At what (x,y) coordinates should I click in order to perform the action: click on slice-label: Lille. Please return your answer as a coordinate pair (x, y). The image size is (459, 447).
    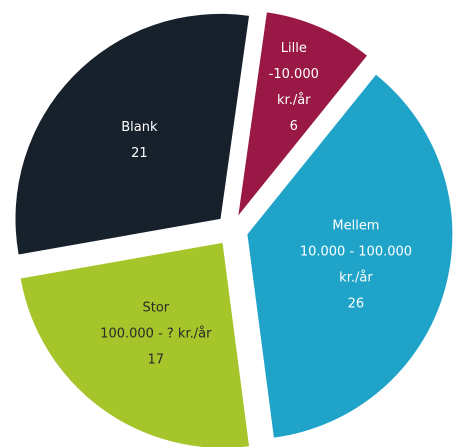
    Looking at the image, I should click on (294, 48).